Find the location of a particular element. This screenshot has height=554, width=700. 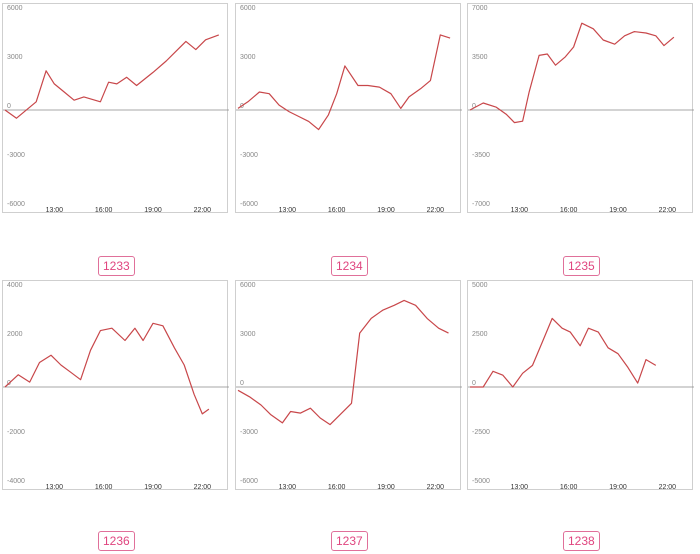

y-tick-label: -2000 is located at coordinates (16, 432).